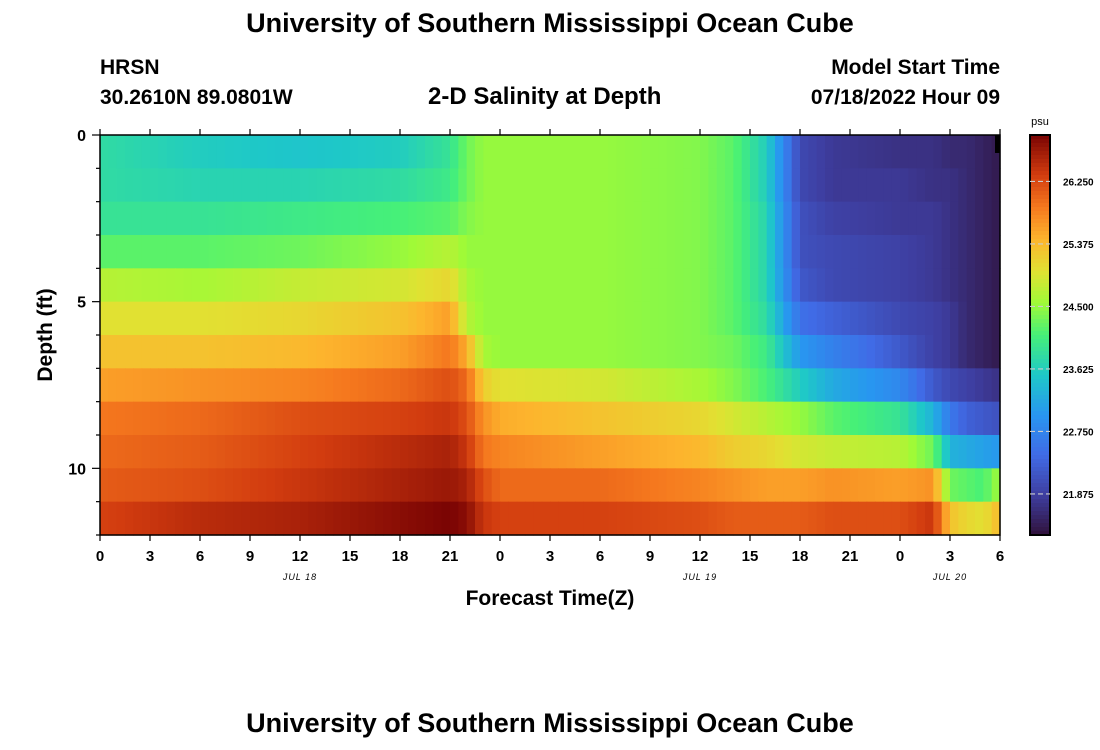  Describe the element at coordinates (700, 556) in the screenshot. I see `x-tick-label: 12` at that location.